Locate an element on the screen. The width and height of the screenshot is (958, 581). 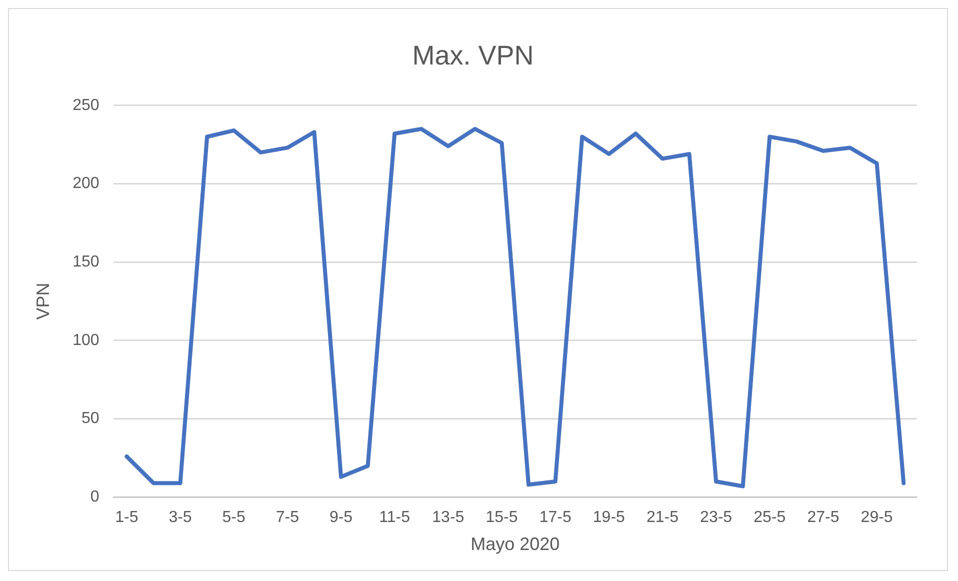
x-tick-label: 17-5 is located at coordinates (555, 517).